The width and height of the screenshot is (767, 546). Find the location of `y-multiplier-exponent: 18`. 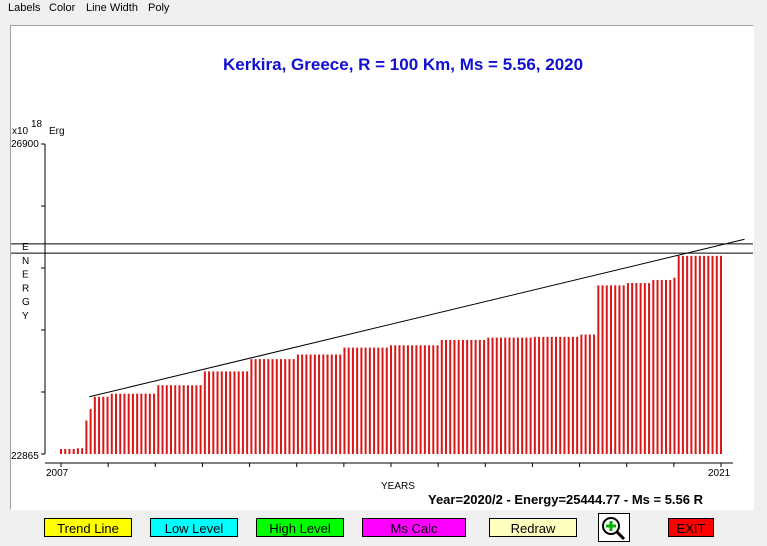

y-multiplier-exponent: 18 is located at coordinates (37, 124).